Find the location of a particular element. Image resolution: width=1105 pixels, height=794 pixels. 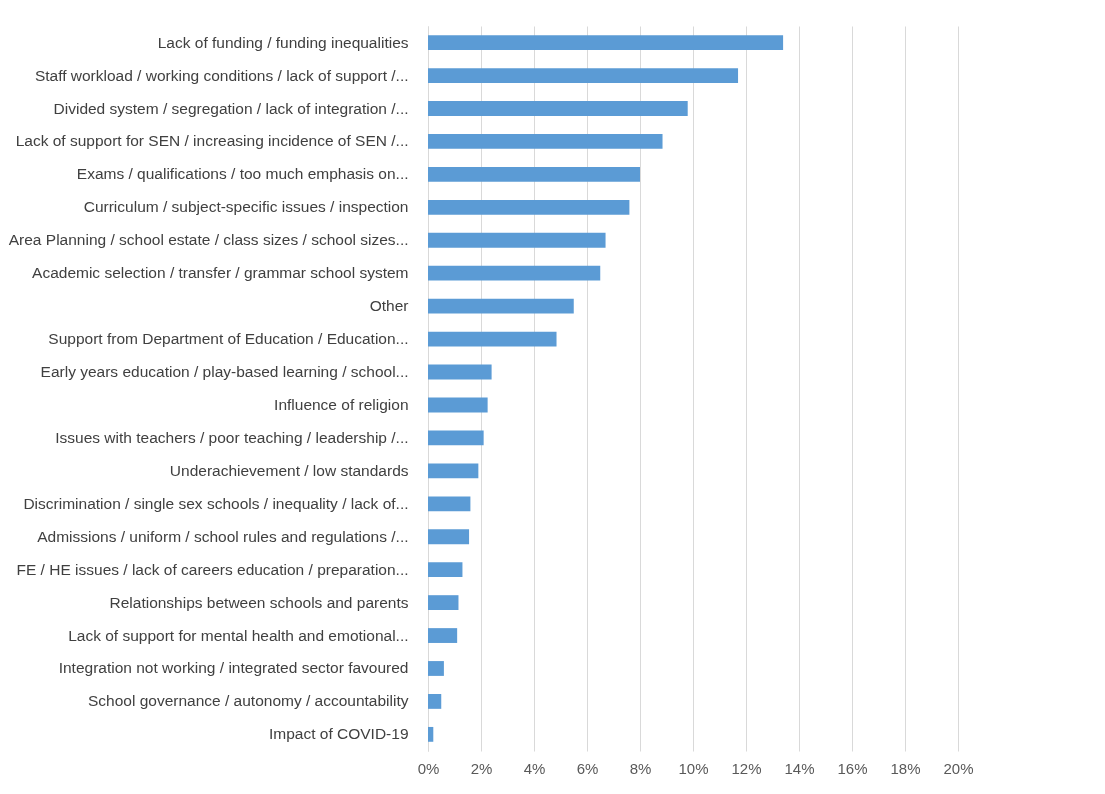

x-tick-label: 0% is located at coordinates (428, 768).